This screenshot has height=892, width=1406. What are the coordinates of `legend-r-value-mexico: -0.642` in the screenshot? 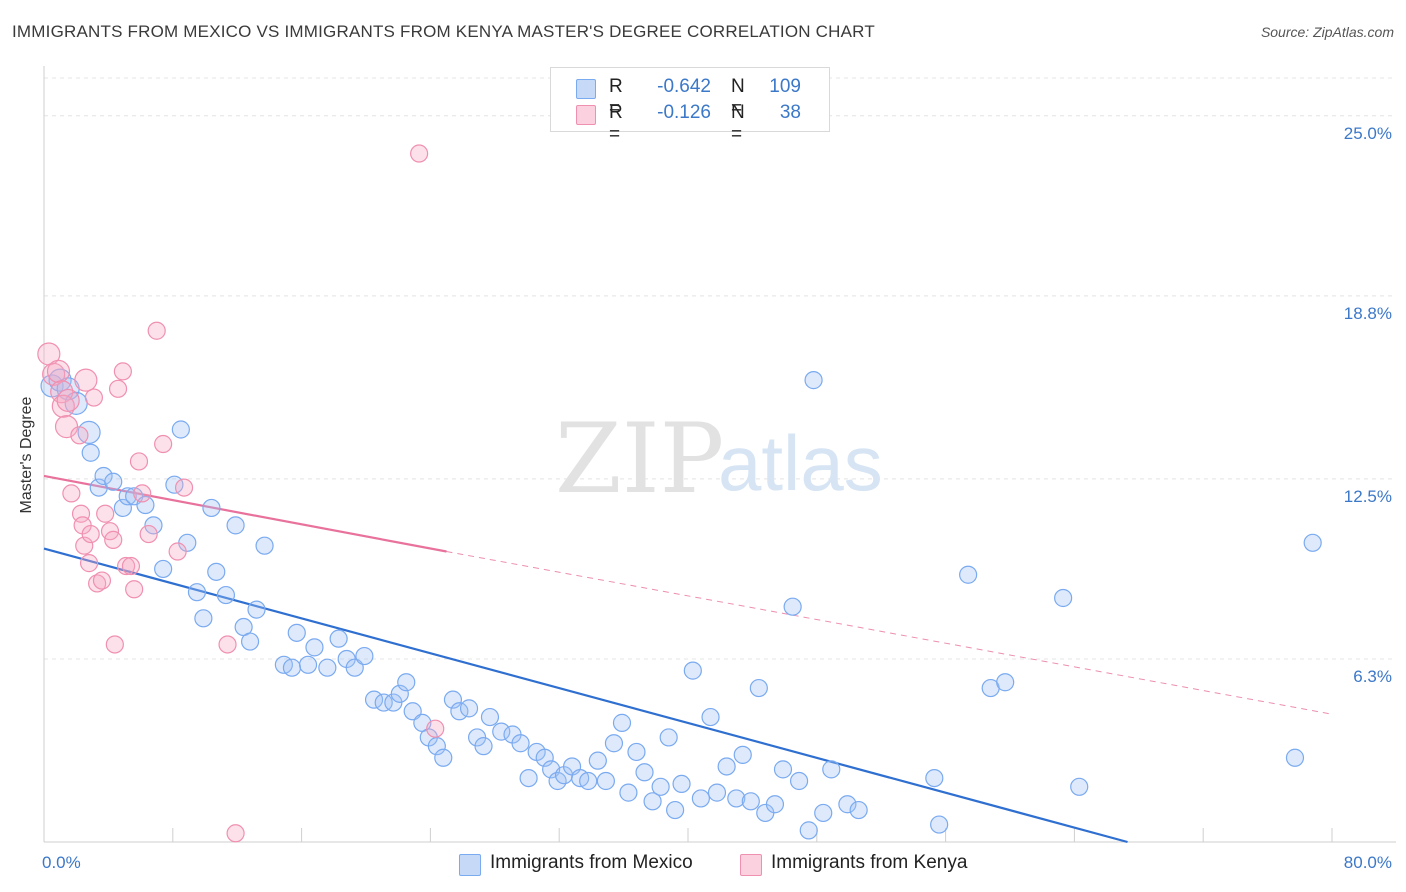 It's located at (684, 86).